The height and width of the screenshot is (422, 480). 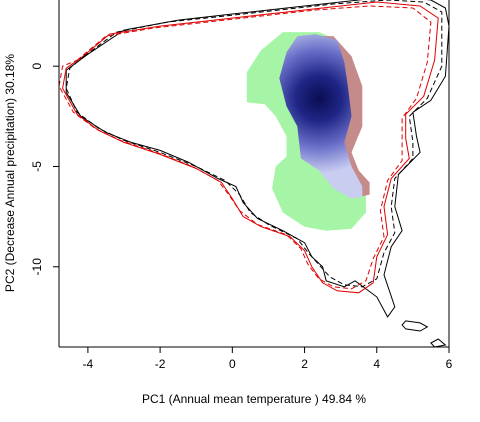 I want to click on y-axis: 0 -5 -10, so click(x=44, y=169).